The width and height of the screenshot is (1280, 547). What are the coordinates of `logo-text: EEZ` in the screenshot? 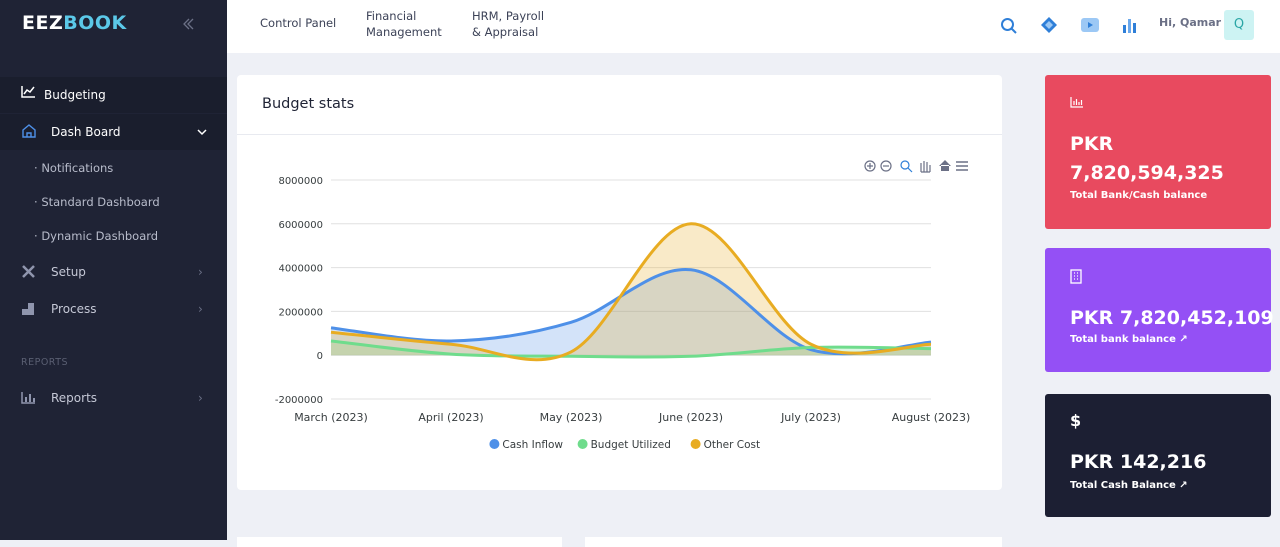 It's located at (43, 23).